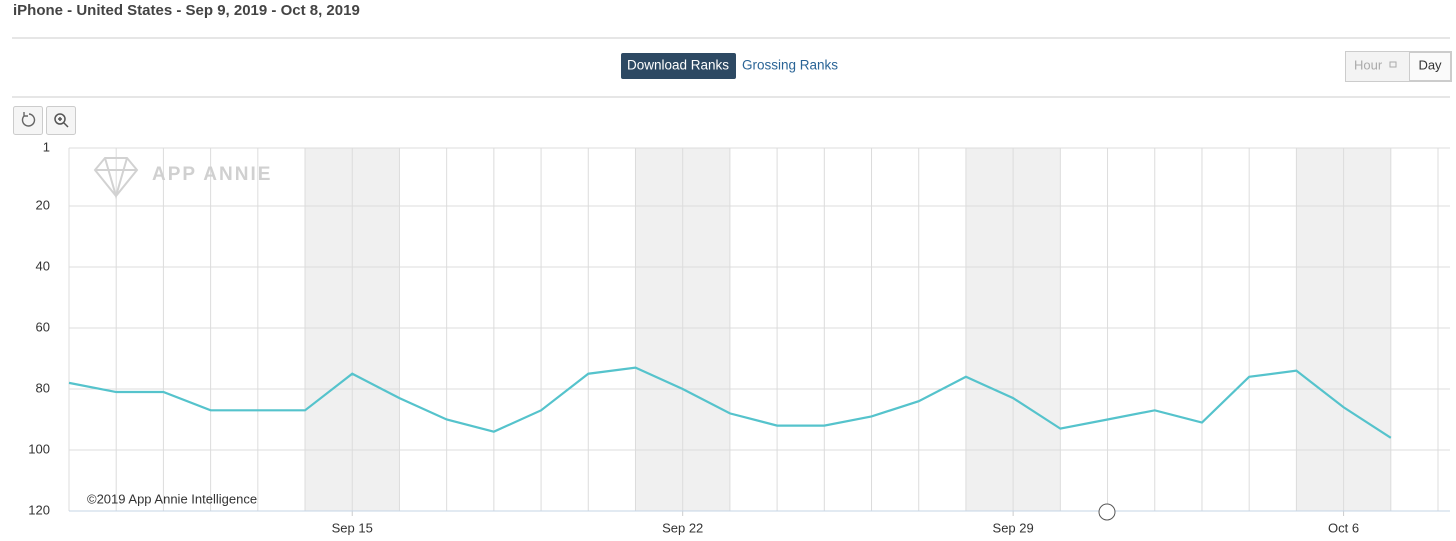 This screenshot has height=541, width=1456. Describe the element at coordinates (790, 65) in the screenshot. I see `tab-grossing: Grossing Ranks` at that location.